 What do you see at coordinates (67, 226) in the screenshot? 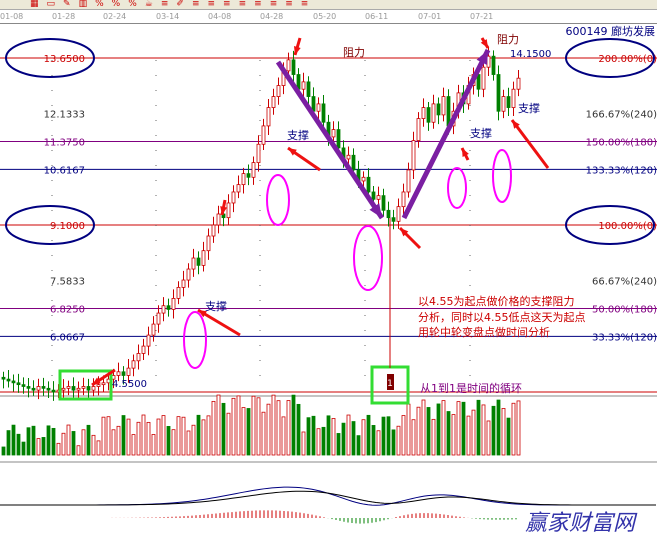
I see `price-level-label: 9.1000` at bounding box center [67, 226].